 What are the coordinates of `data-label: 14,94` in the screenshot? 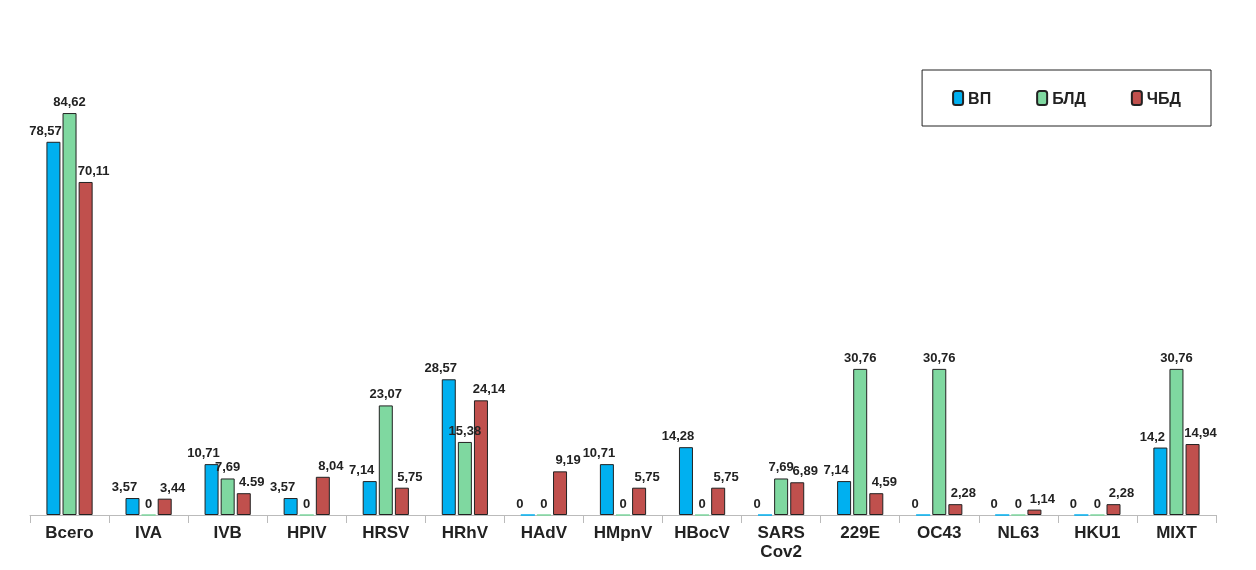 It's located at (1201, 433).